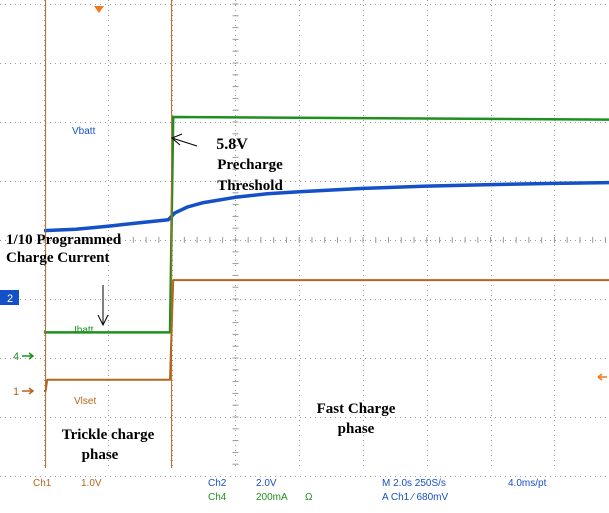  Describe the element at coordinates (85, 401) in the screenshot. I see `vlset-trace-label: Vlset` at that location.